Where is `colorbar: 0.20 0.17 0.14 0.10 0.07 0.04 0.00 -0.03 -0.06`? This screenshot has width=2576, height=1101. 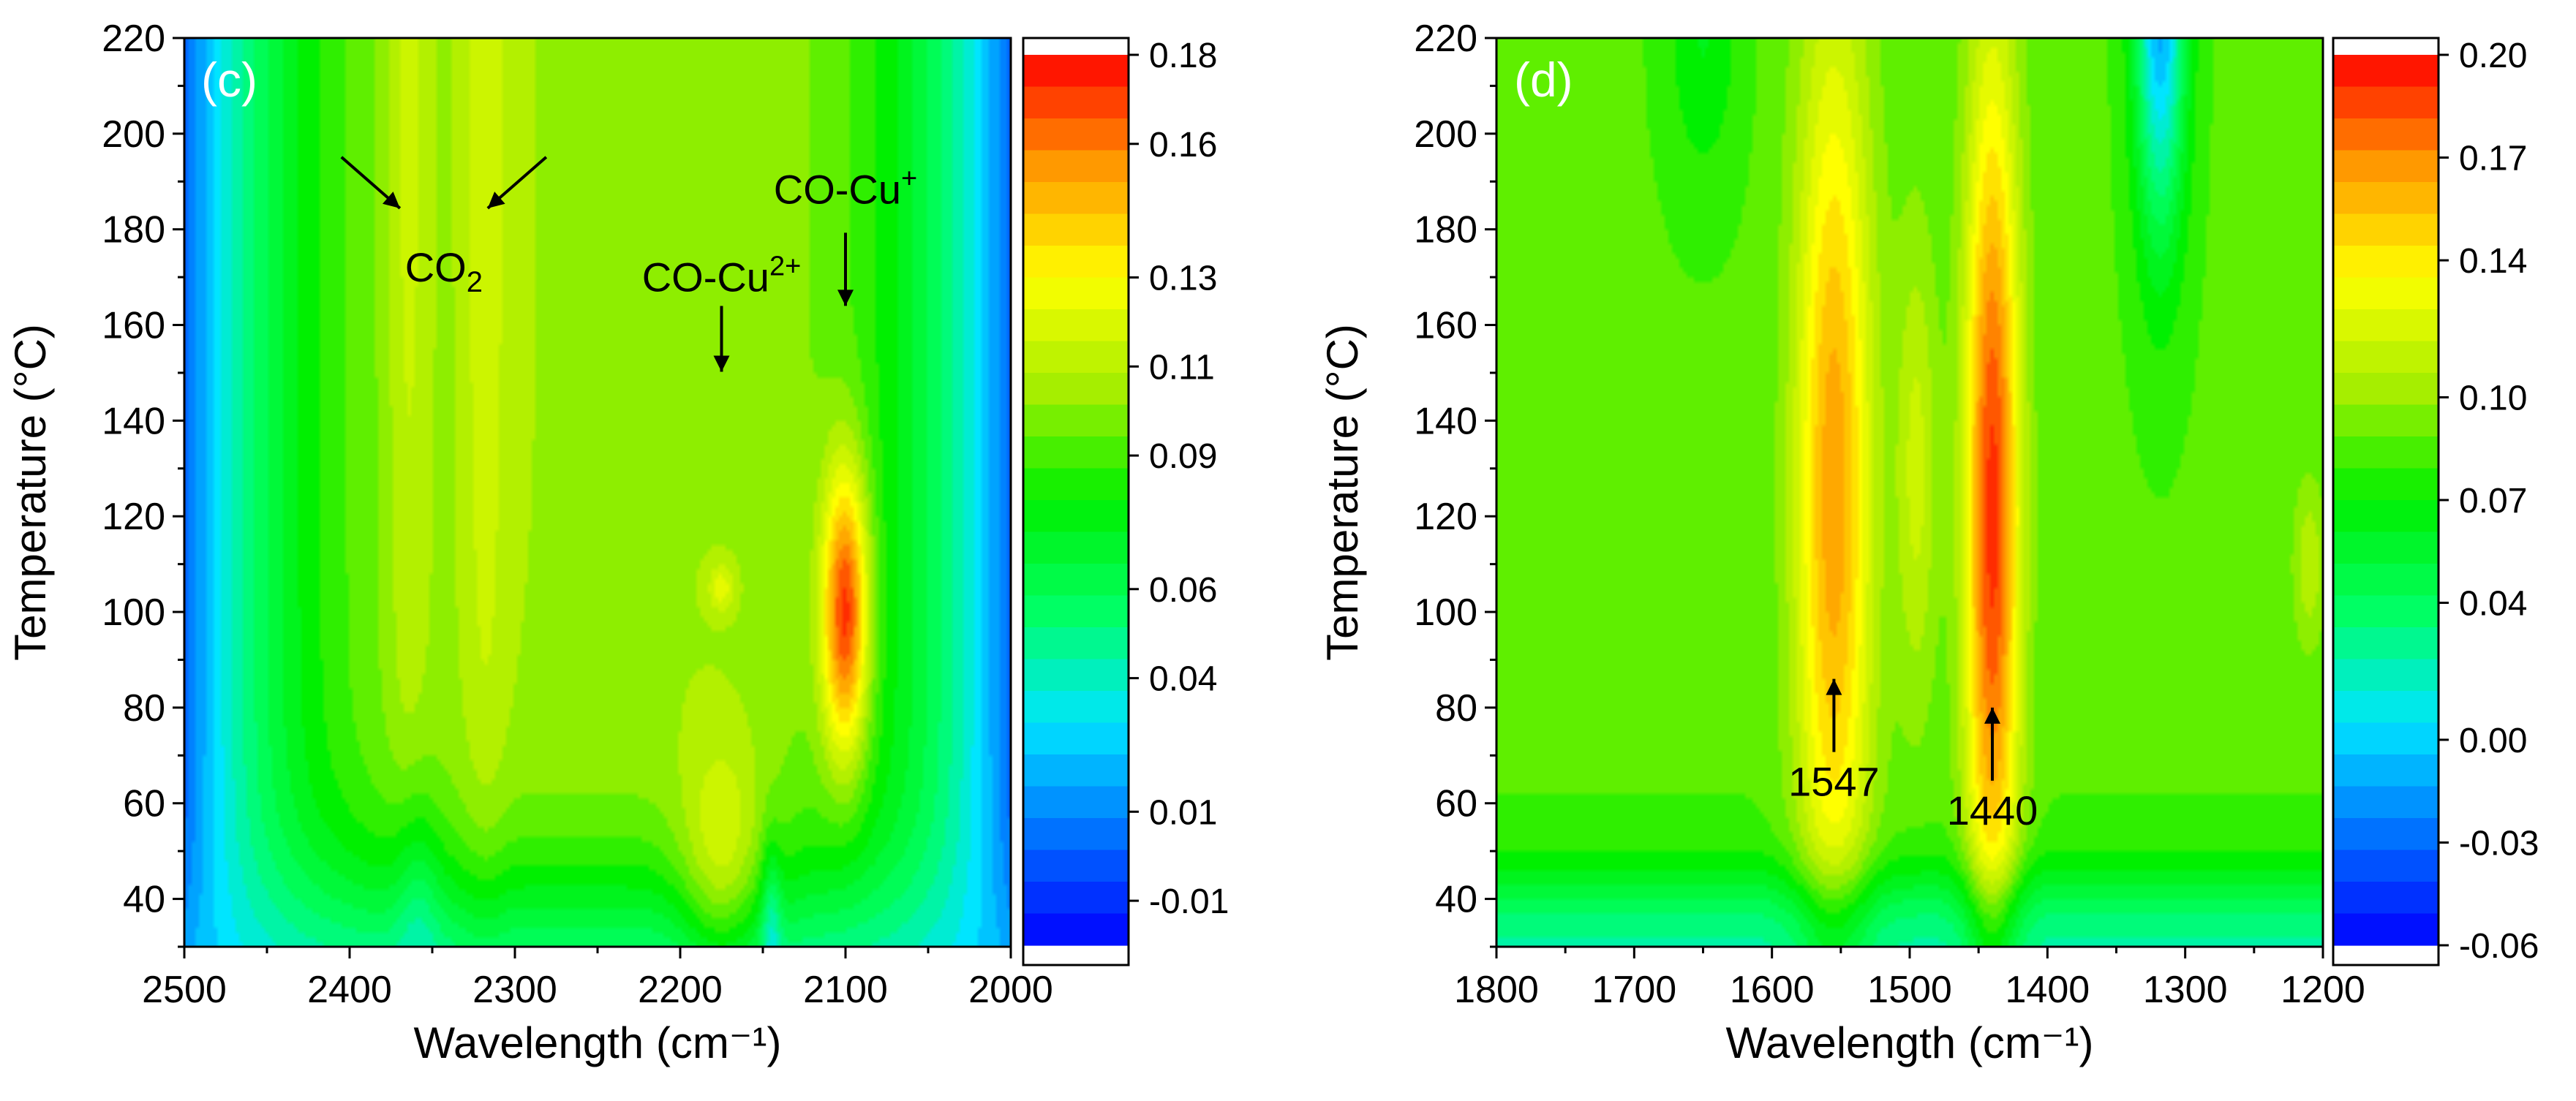
colorbar: 0.20 0.17 0.14 0.10 0.07 0.04 0.00 -0.03 -0.06 is located at coordinates (2435, 502).